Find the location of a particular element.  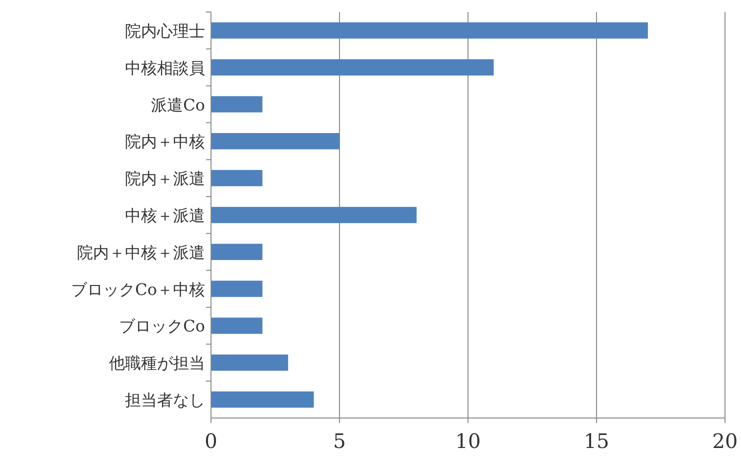

x-tick-label: 15 is located at coordinates (597, 441).